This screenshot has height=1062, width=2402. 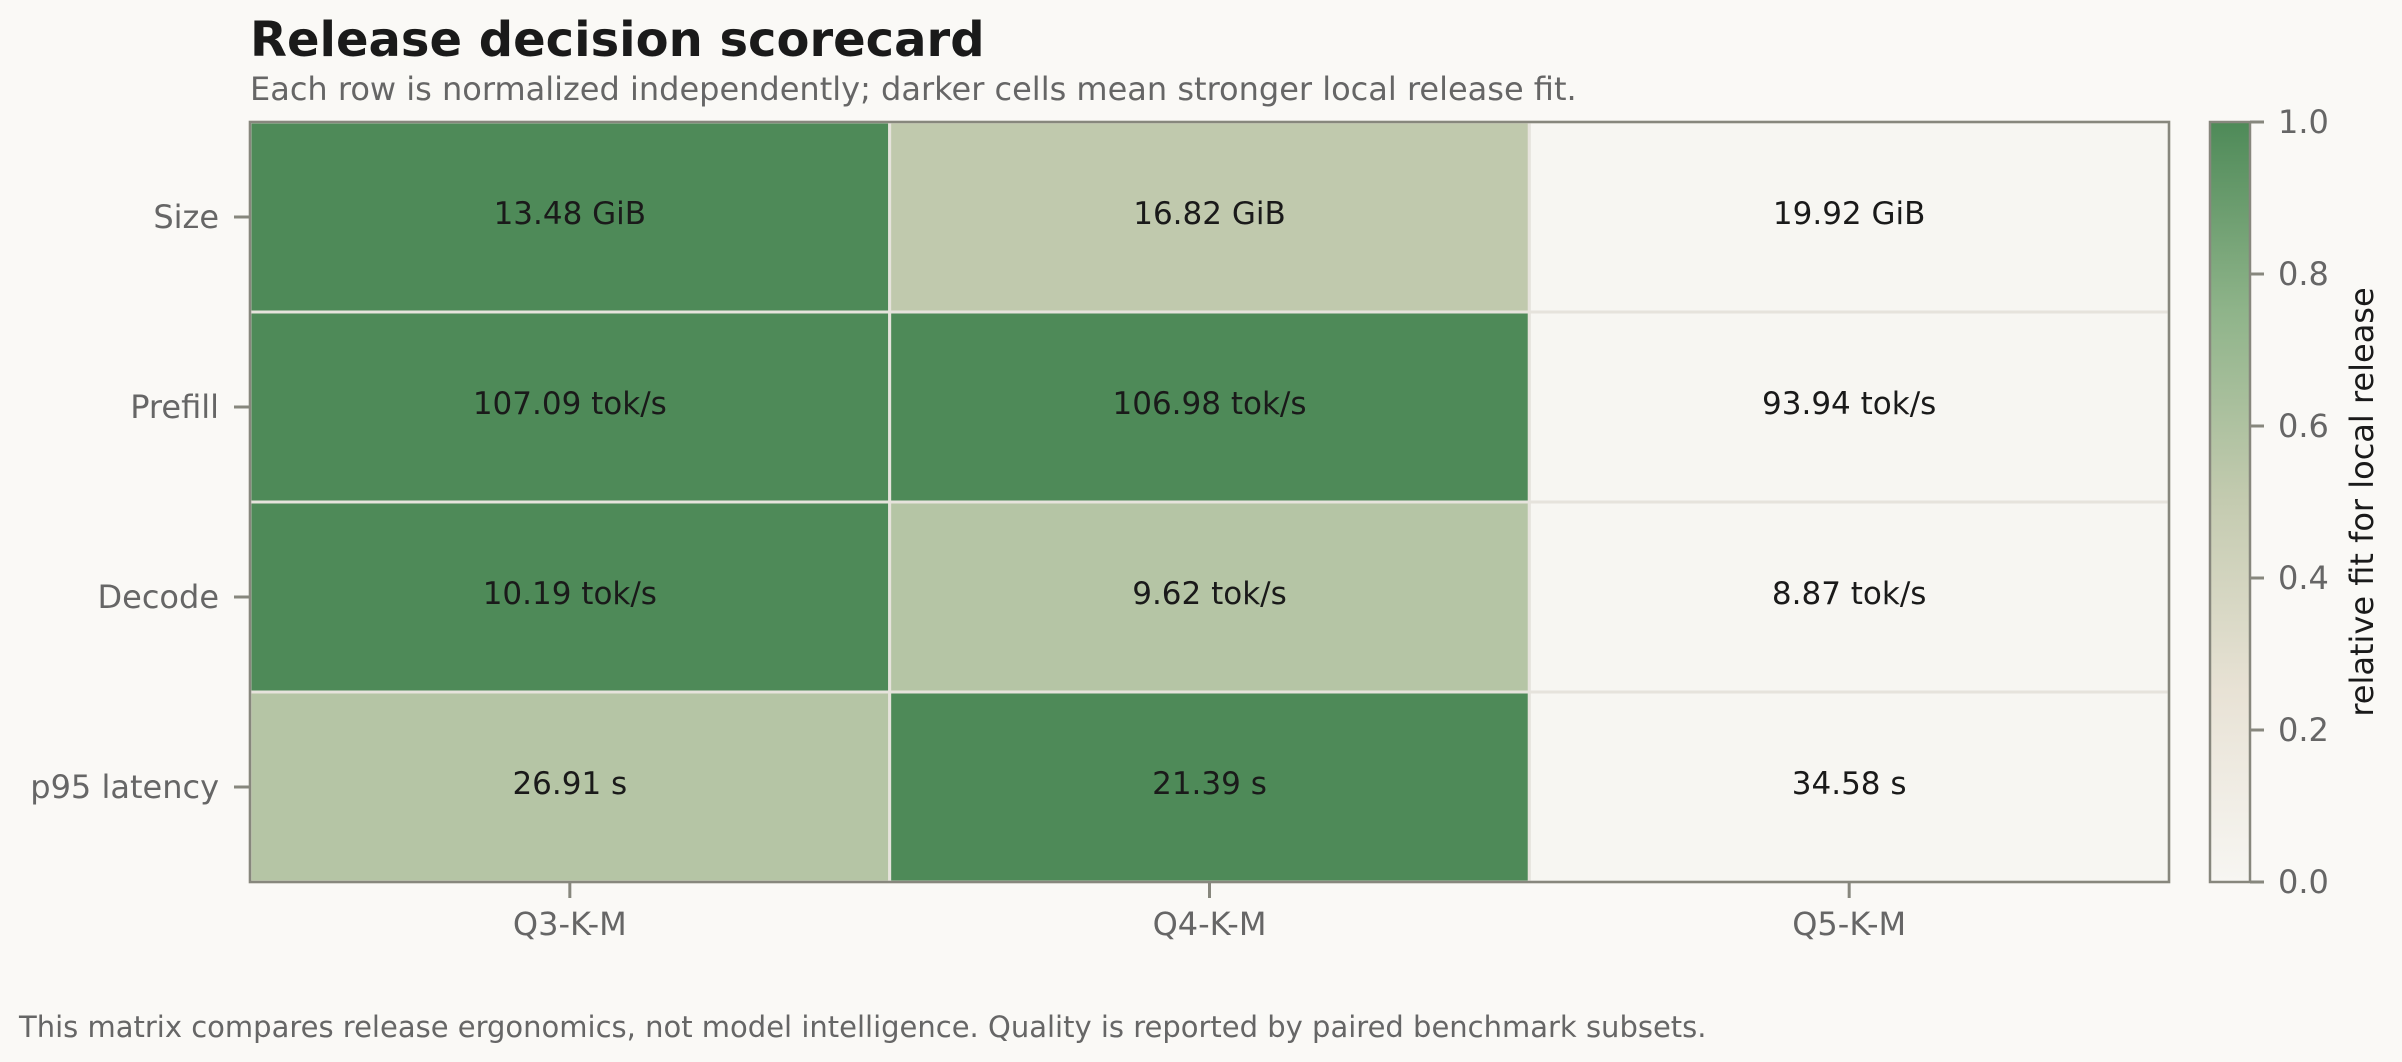 What do you see at coordinates (1210, 404) in the screenshot?
I see `cell-value-label: 106.98 tok/s` at bounding box center [1210, 404].